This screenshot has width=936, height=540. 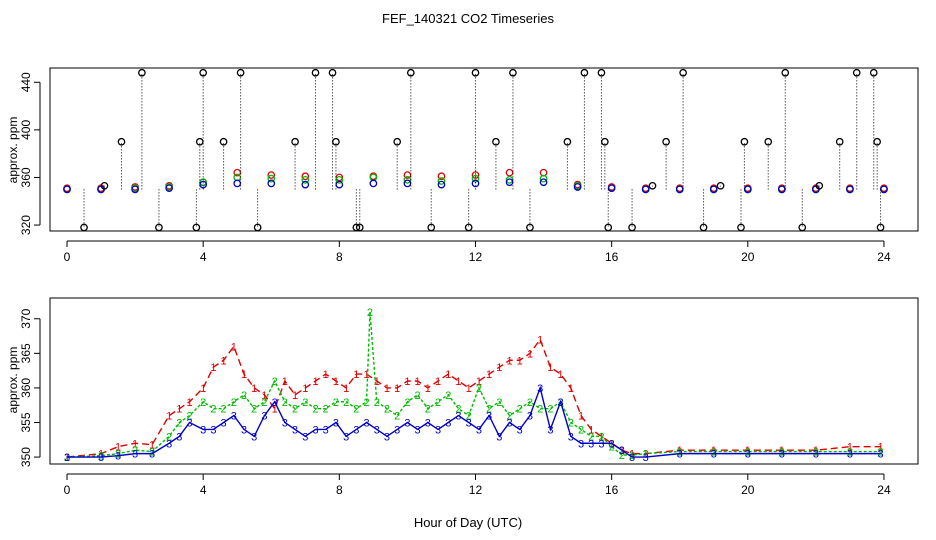 What do you see at coordinates (203, 257) in the screenshot?
I see `top-x-tick-label: 4` at bounding box center [203, 257].